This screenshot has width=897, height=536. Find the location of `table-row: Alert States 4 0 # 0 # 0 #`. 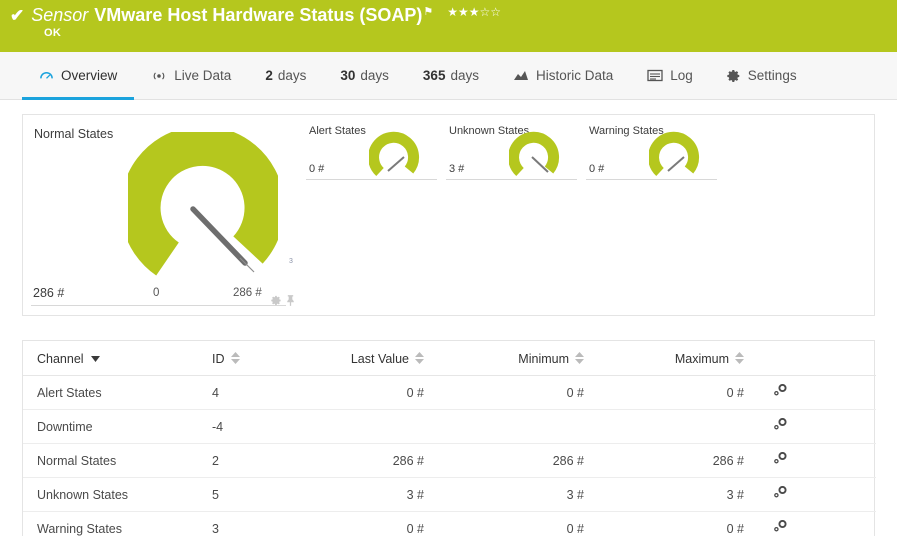

table-row: Alert States 4 0 # 0 # 0 # is located at coordinates (449, 392).